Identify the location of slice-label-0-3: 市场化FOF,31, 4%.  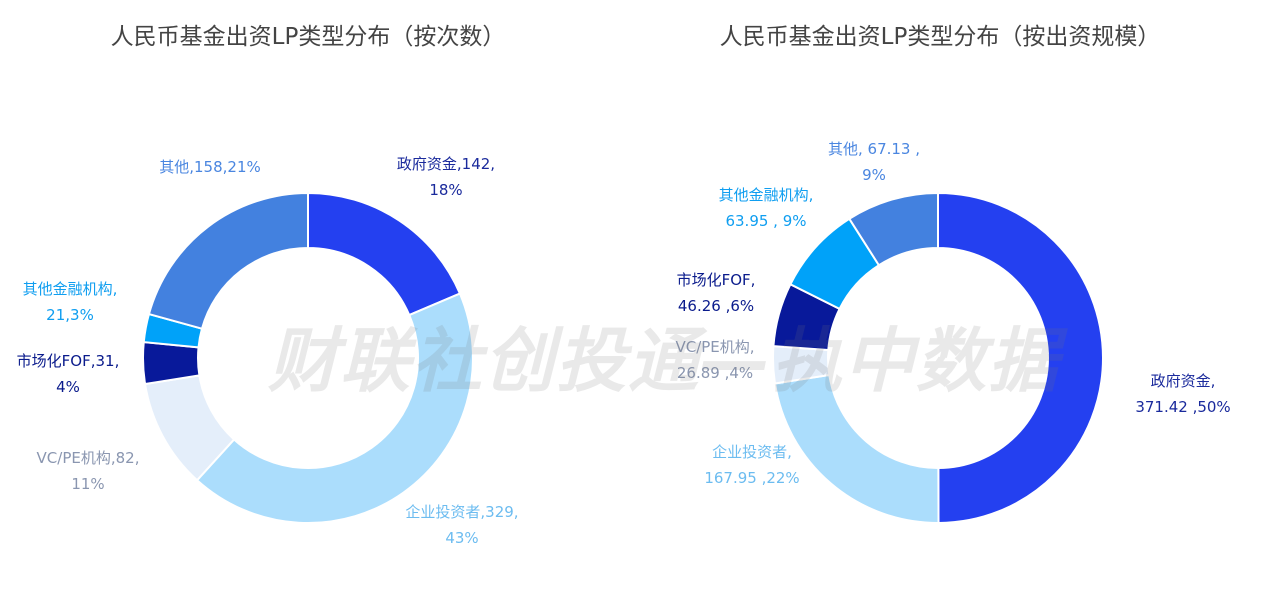
(68, 374).